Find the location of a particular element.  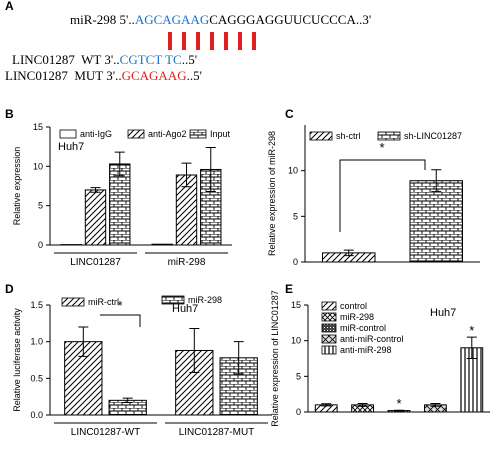

y-tick-label: 0.5 is located at coordinates (36, 378).